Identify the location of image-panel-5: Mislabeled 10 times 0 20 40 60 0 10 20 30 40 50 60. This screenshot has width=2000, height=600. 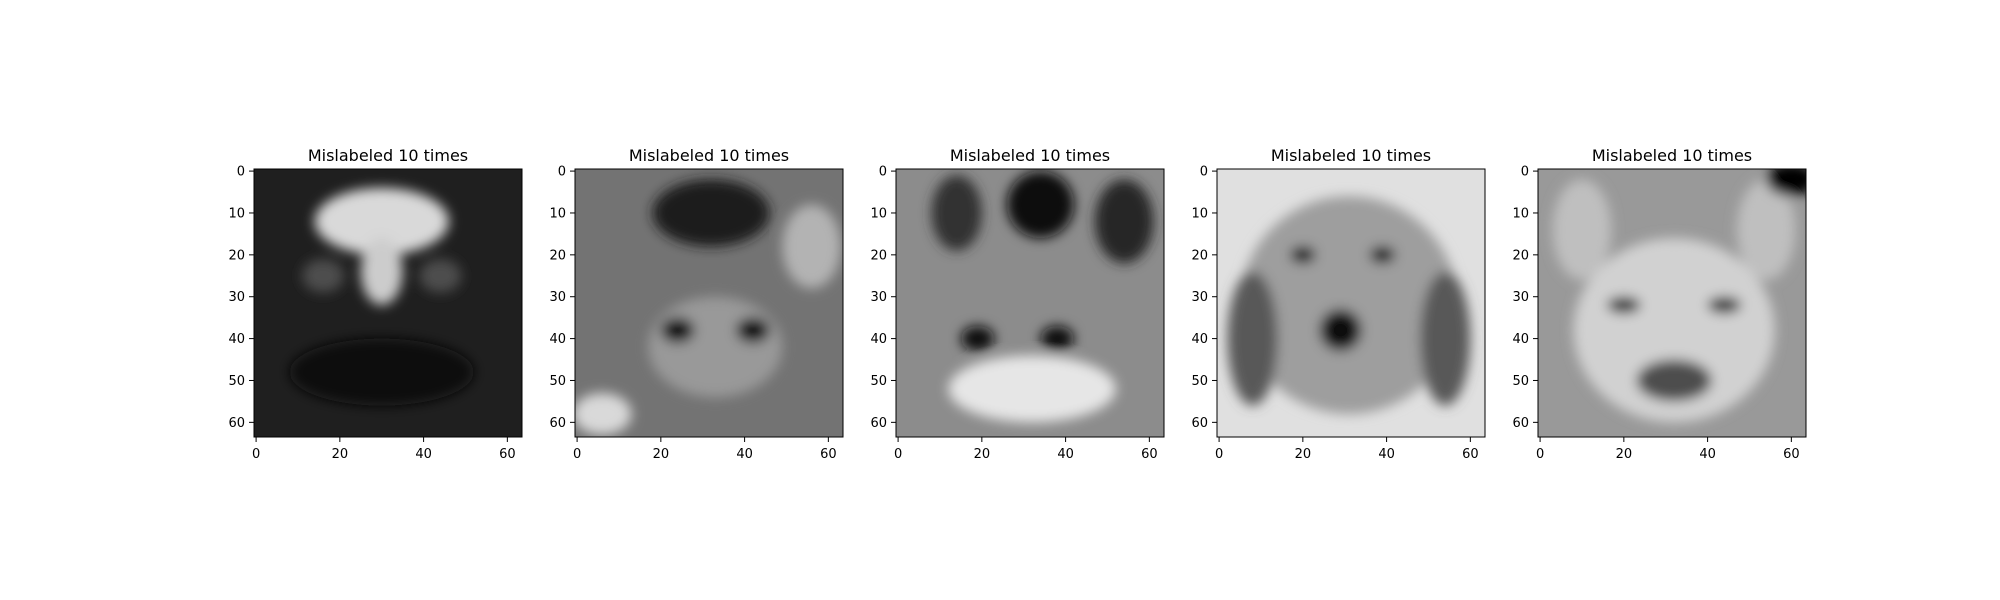
(1659, 304).